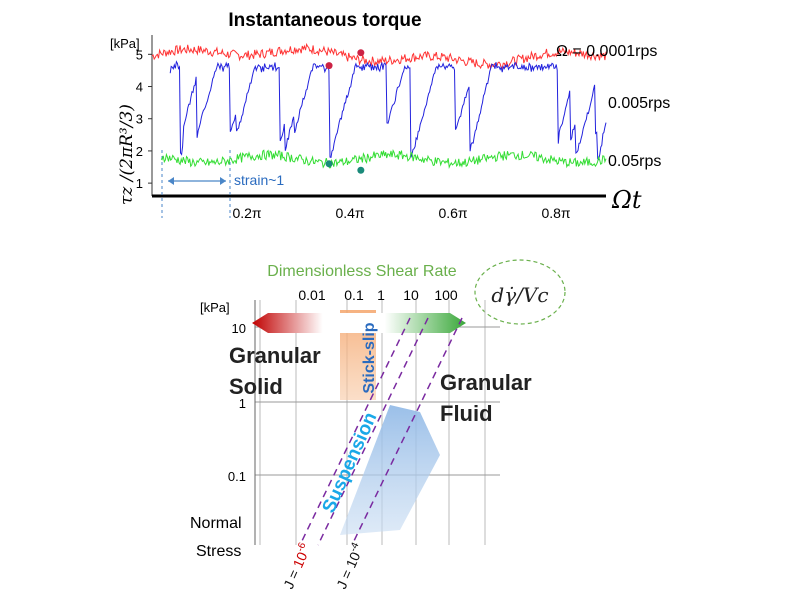  Describe the element at coordinates (125, 43) in the screenshot. I see `y-axis-unit: [kPa]` at that location.